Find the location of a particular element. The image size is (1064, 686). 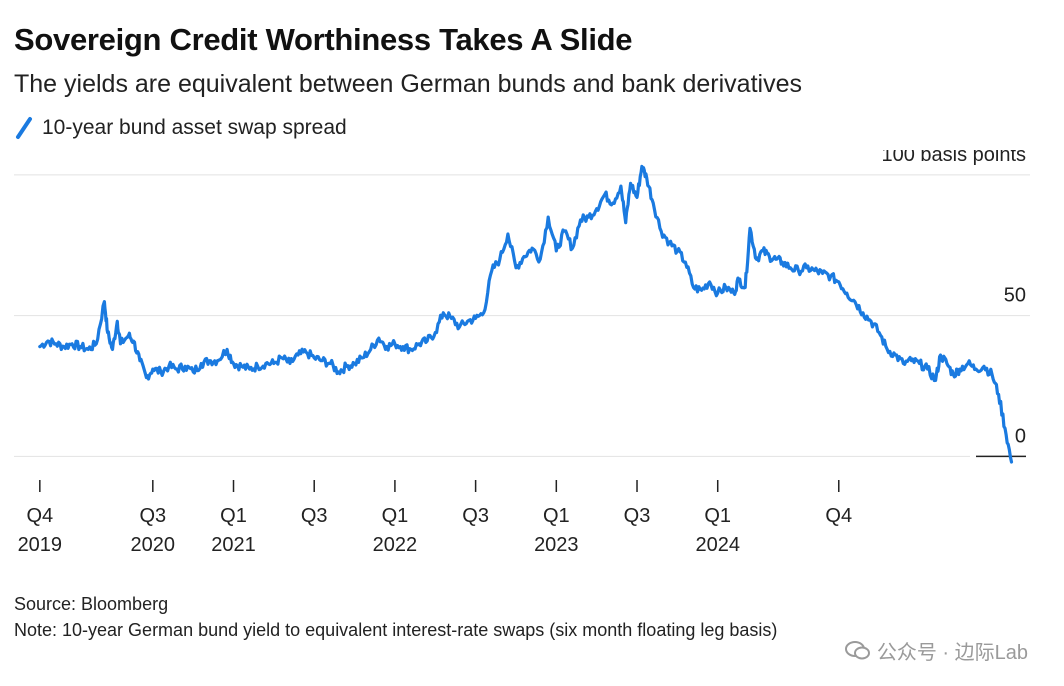

x-tick-label-year: 2021 is located at coordinates (233, 545).